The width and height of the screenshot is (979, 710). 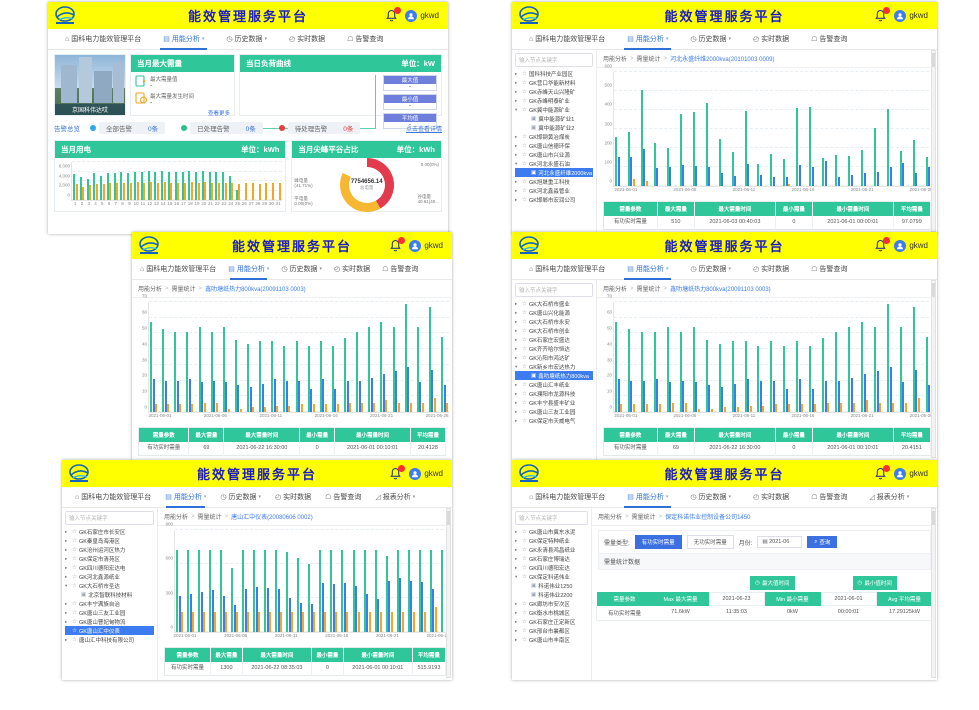 What do you see at coordinates (109, 585) in the screenshot?
I see `tree-item: ▾ ☆ GK大石桥市圣达` at bounding box center [109, 585].